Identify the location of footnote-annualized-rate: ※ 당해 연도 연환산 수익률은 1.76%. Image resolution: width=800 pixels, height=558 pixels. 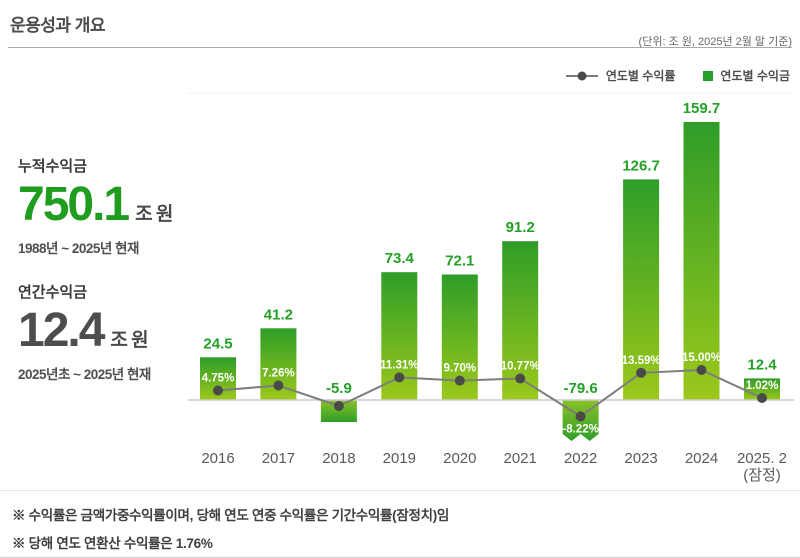
(112, 543).